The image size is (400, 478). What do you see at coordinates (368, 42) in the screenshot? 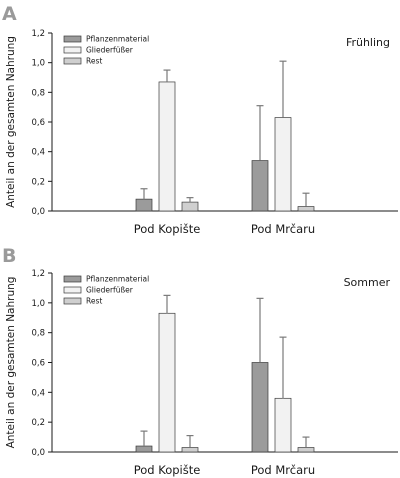
I see `chart-title: Frühling` at bounding box center [368, 42].